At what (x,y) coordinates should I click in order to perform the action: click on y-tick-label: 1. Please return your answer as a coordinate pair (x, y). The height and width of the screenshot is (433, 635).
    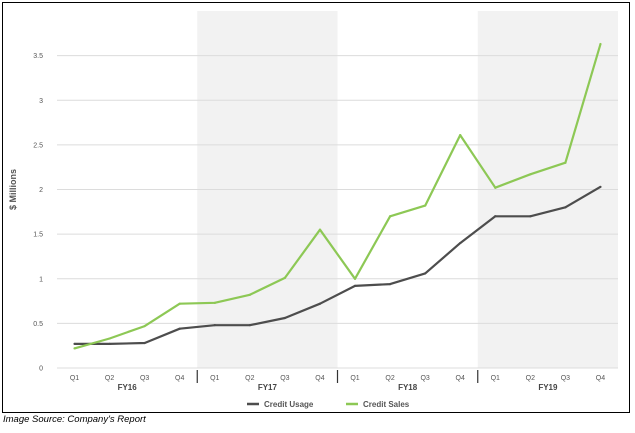
    Looking at the image, I should click on (41, 279).